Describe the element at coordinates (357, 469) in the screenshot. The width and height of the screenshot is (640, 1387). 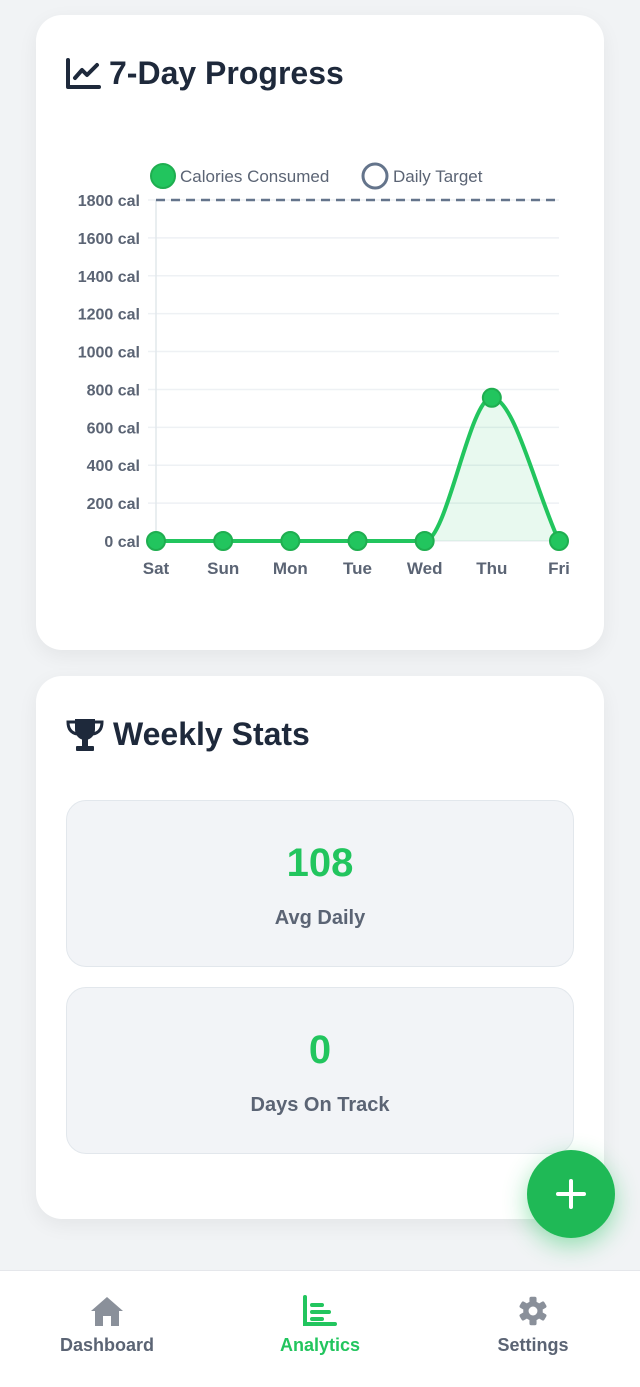
I see `consumed-area` at that location.